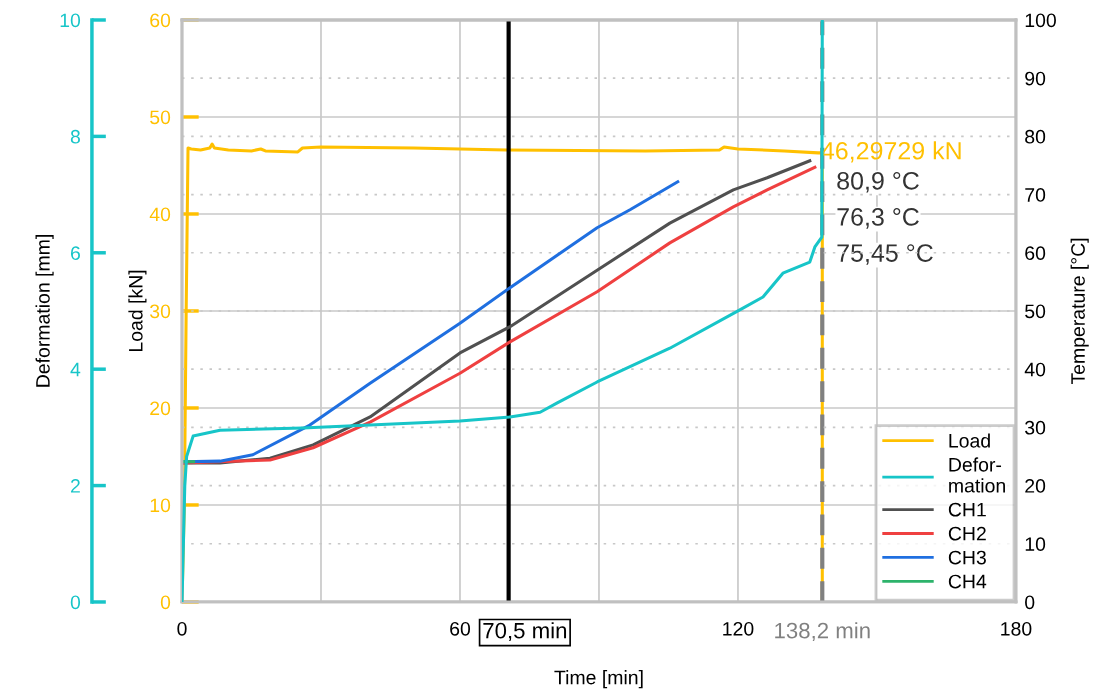 The height and width of the screenshot is (694, 1120). Describe the element at coordinates (977, 475) in the screenshot. I see `legend-label: Defor- mation` at that location.